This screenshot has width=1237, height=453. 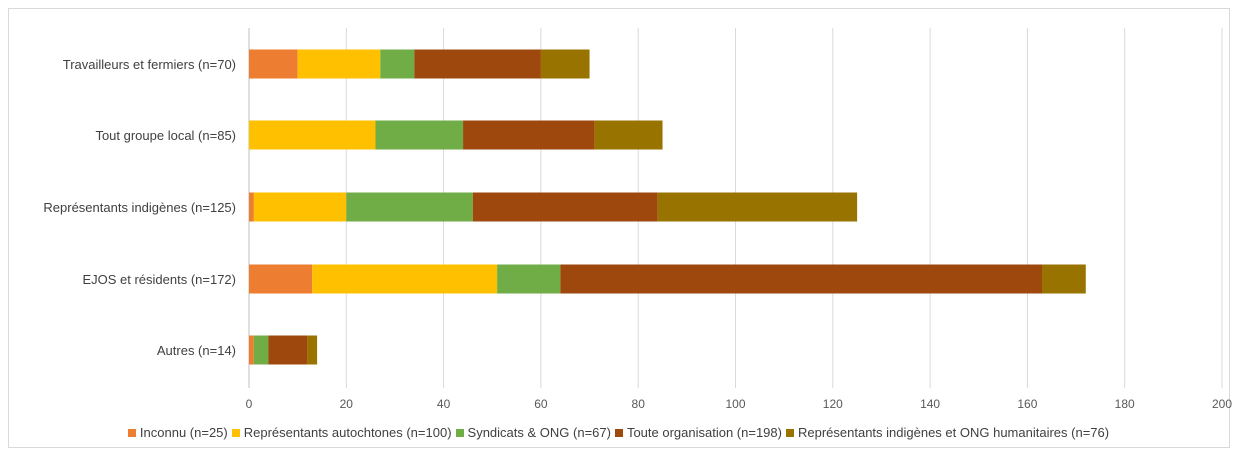 What do you see at coordinates (1222, 404) in the screenshot?
I see `x-tick-label: 200` at bounding box center [1222, 404].